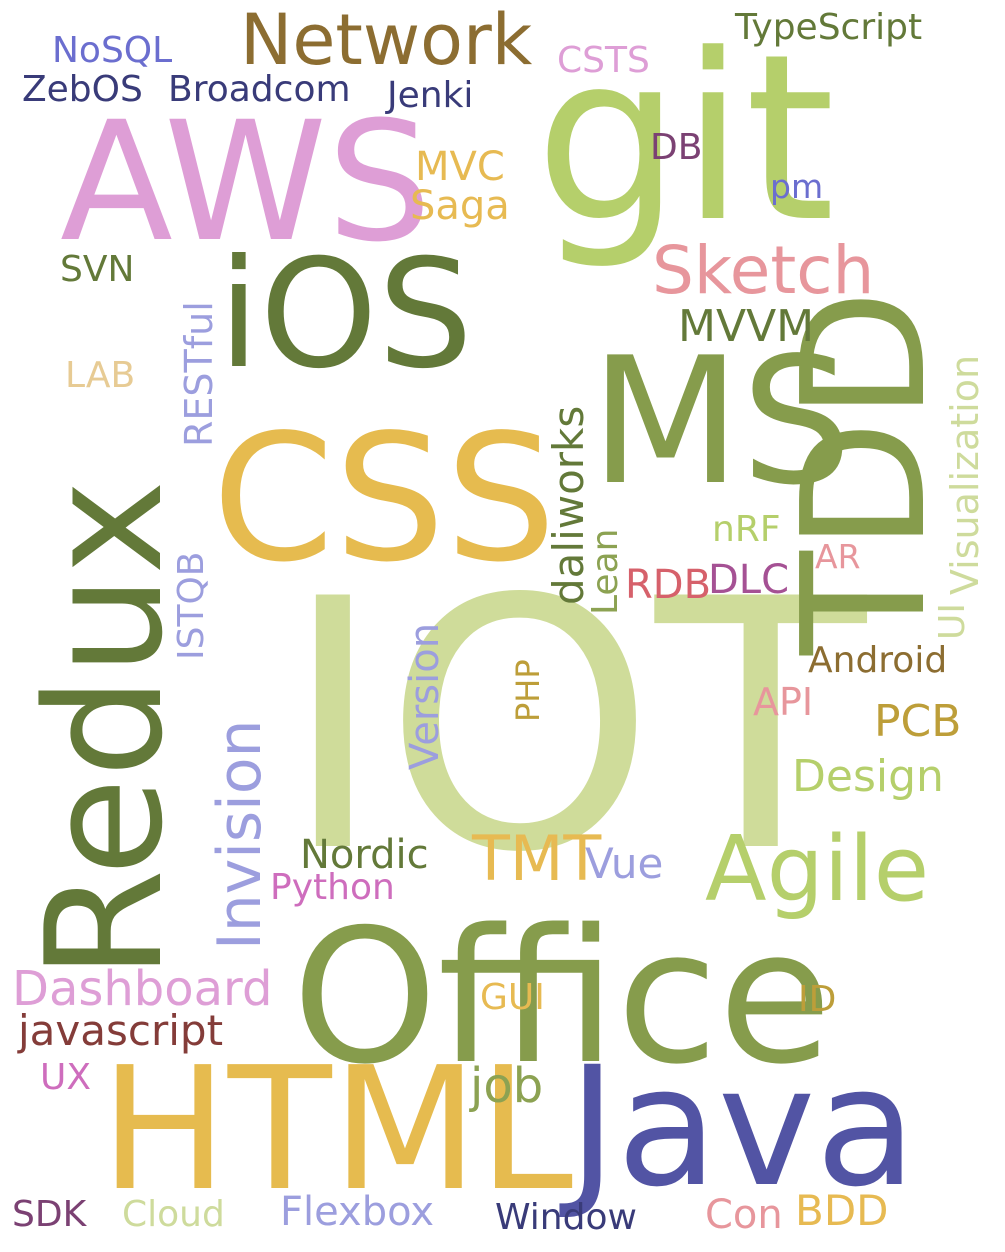 The width and height of the screenshot is (1005, 1252). What do you see at coordinates (104, 729) in the screenshot?
I see `word-redux: Redux` at bounding box center [104, 729].